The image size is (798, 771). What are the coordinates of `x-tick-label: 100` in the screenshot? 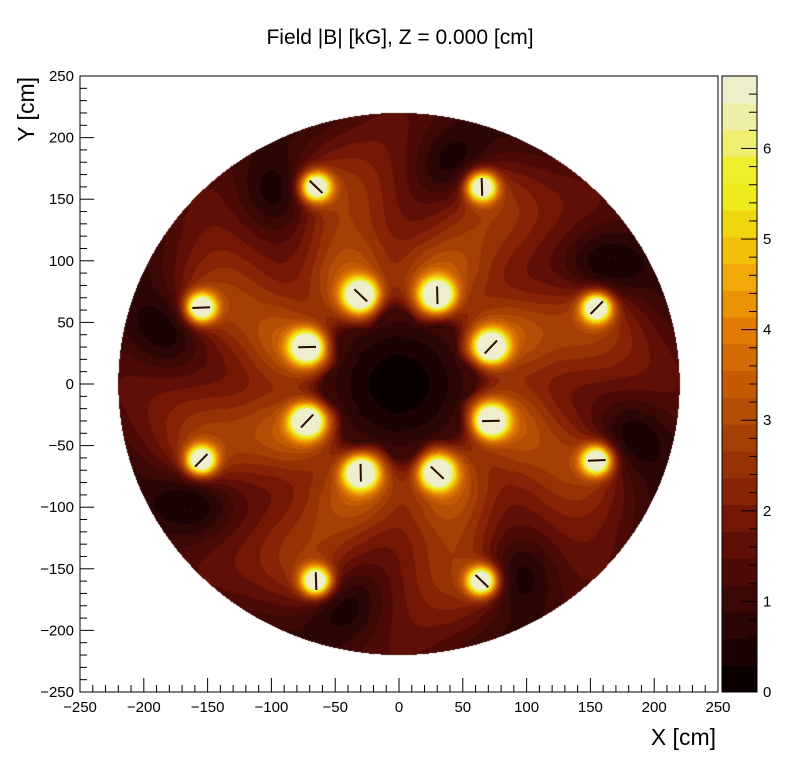 It's located at (526, 707).